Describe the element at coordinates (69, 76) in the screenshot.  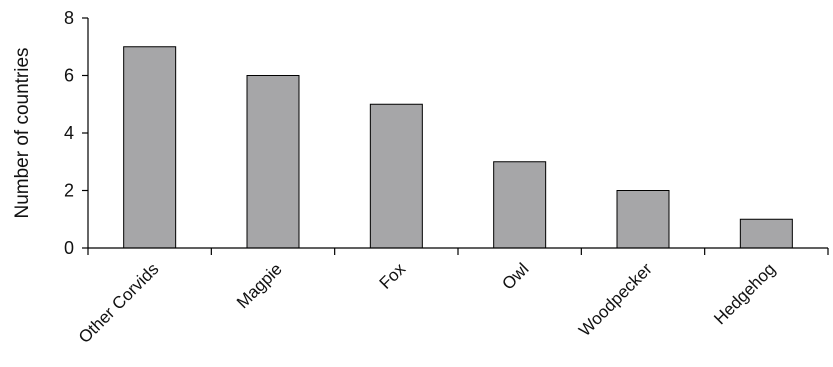
I see `y-tick-label: 6` at that location.